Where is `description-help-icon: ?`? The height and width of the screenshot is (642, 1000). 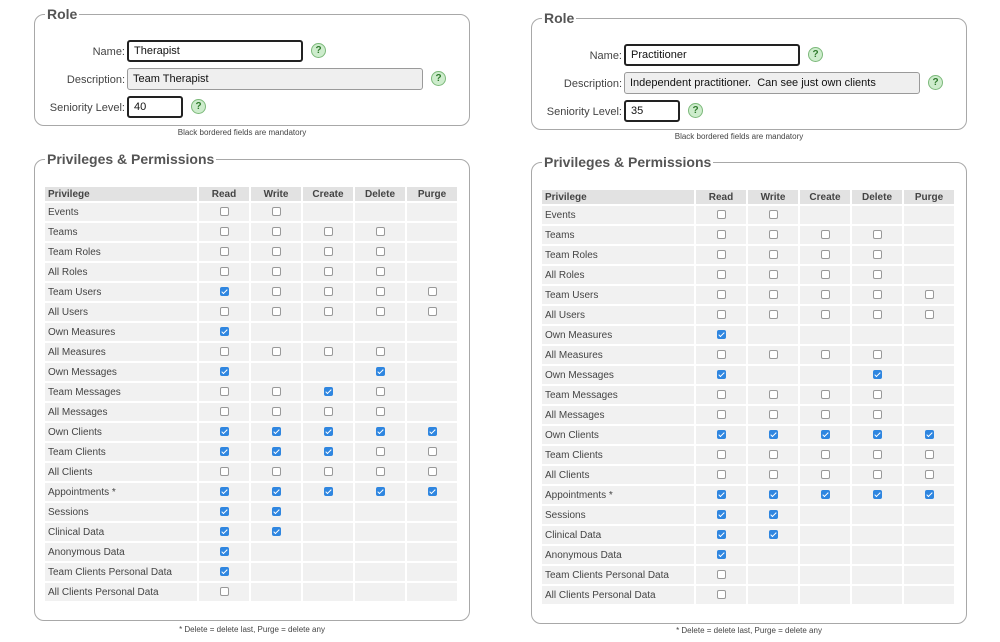
description-help-icon: ? is located at coordinates (438, 78).